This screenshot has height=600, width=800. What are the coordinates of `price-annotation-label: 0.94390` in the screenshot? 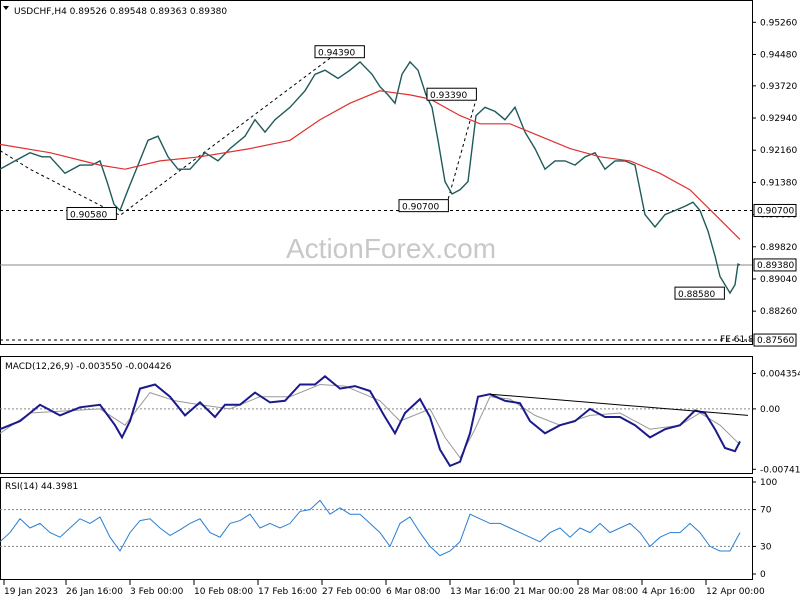 It's located at (336, 54).